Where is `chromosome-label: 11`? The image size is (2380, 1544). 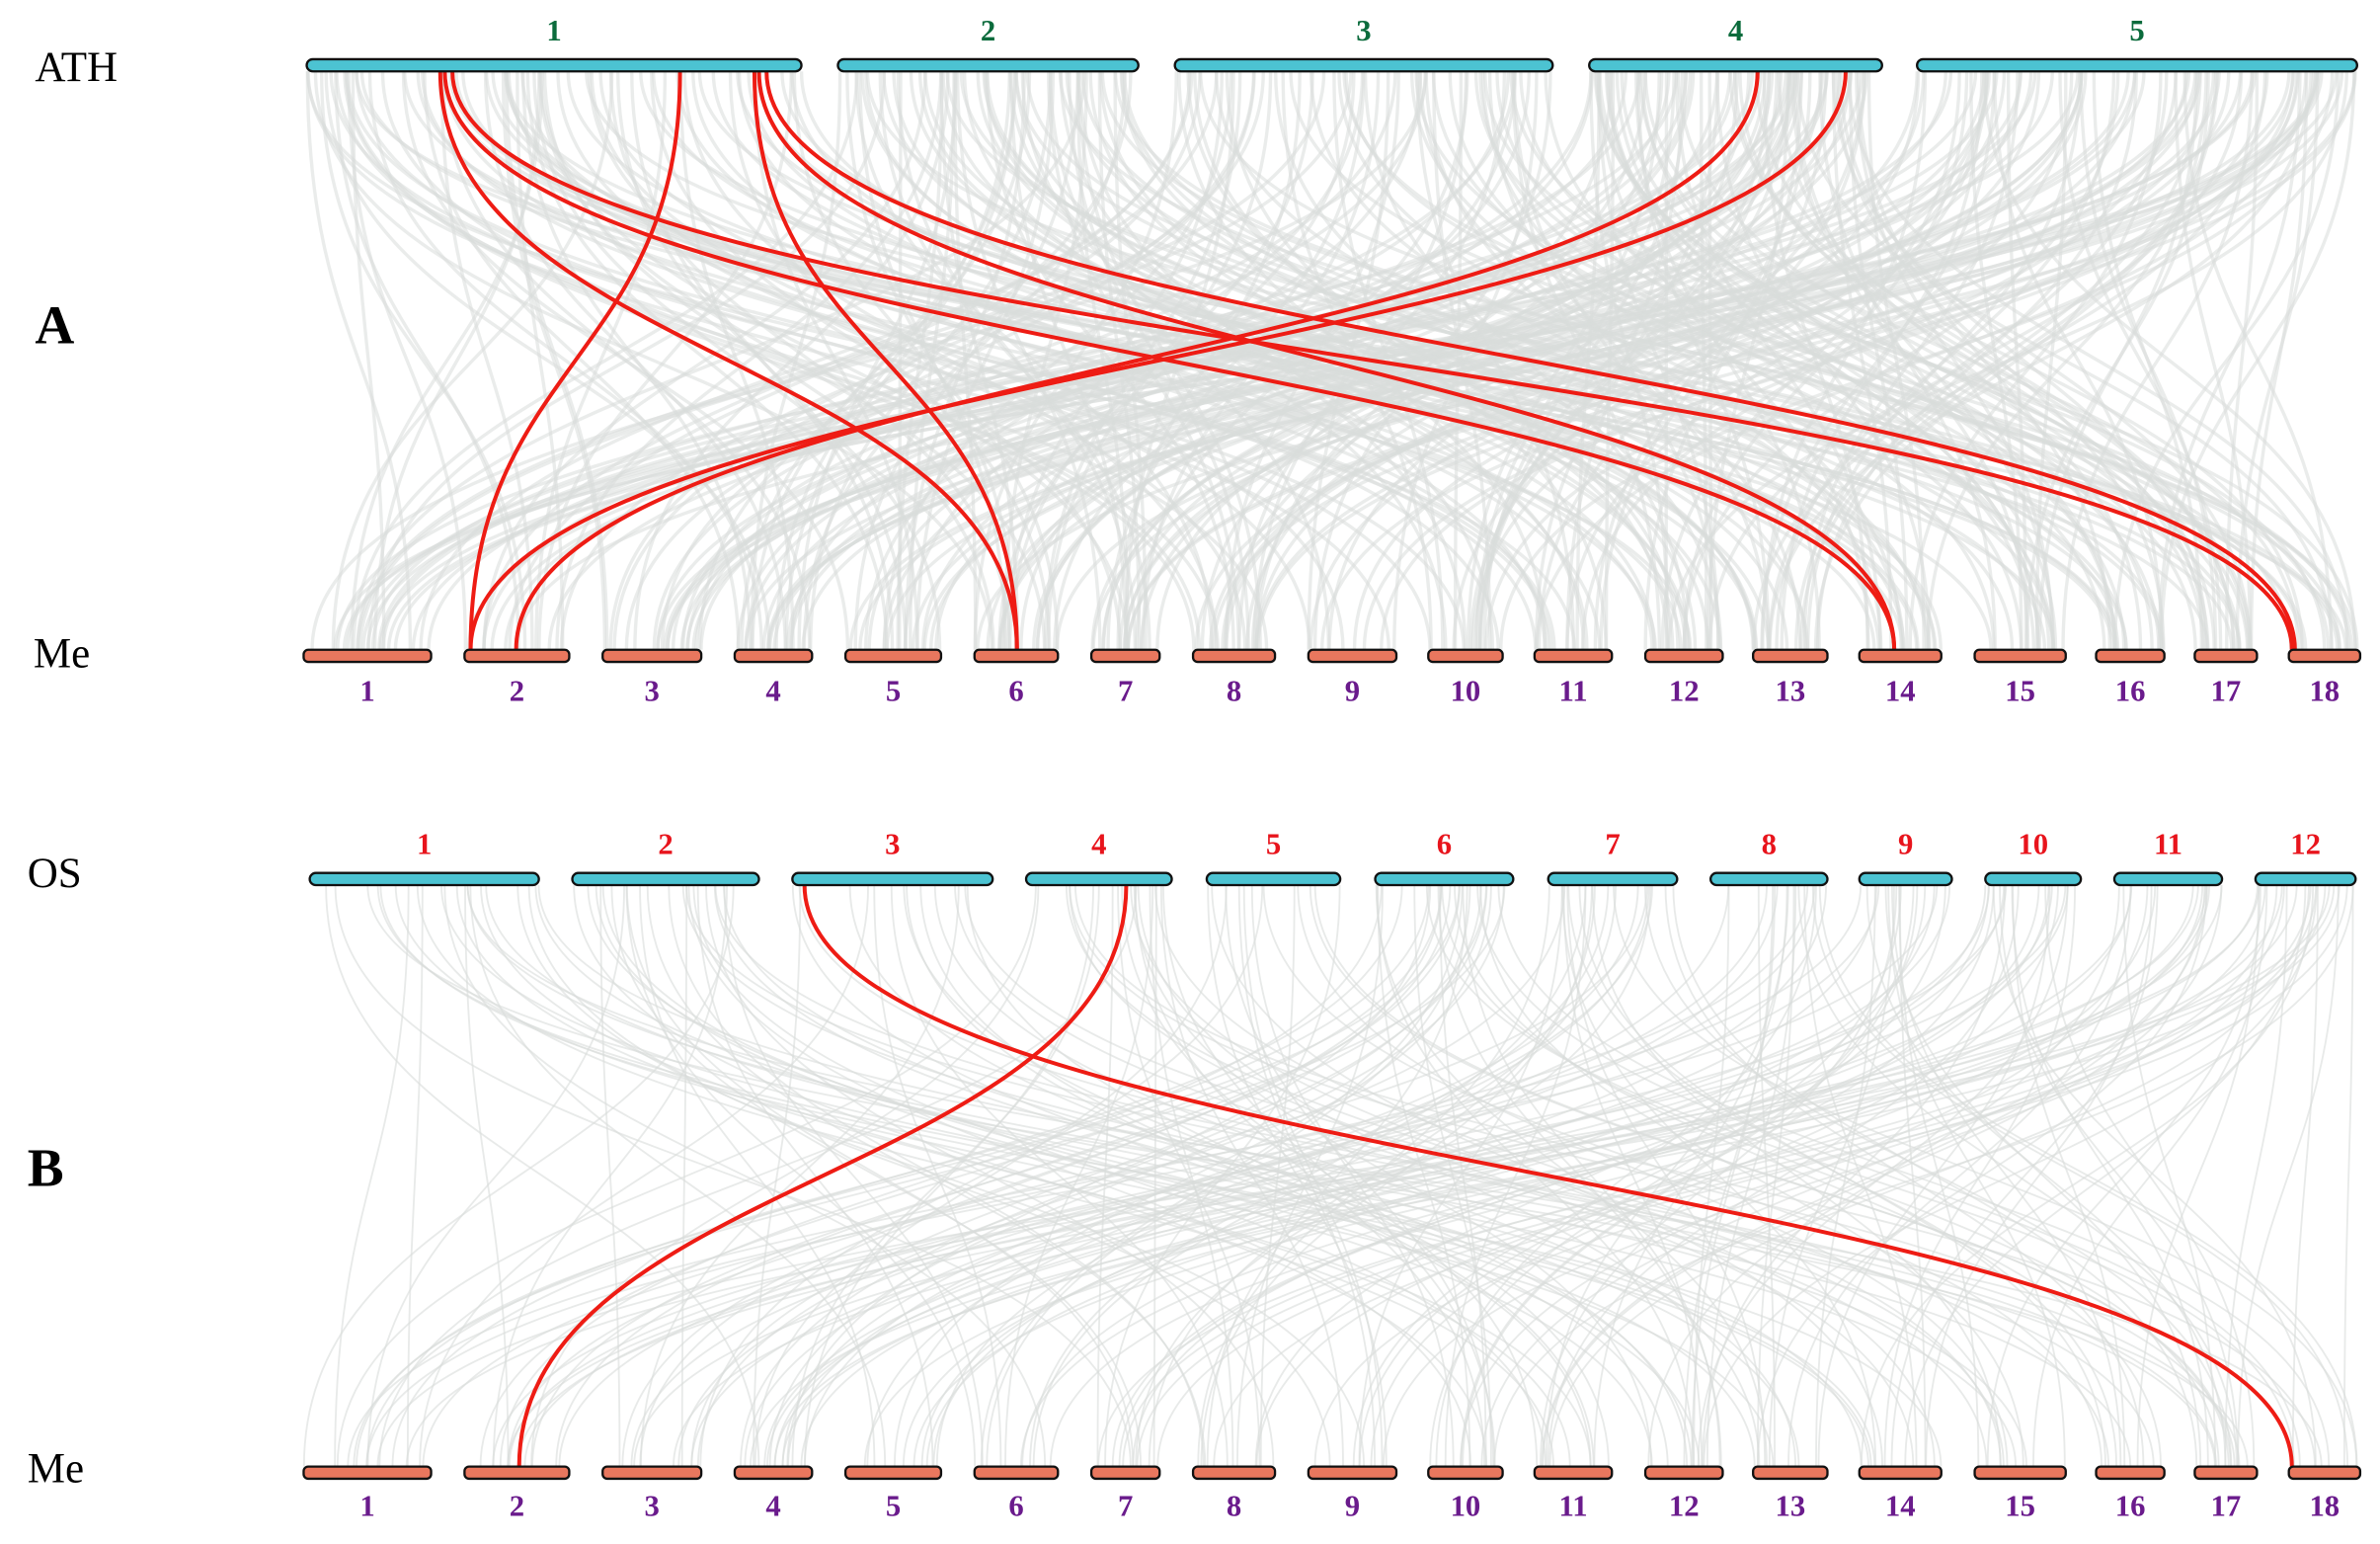 chromosome-label: 11 is located at coordinates (1573, 1506).